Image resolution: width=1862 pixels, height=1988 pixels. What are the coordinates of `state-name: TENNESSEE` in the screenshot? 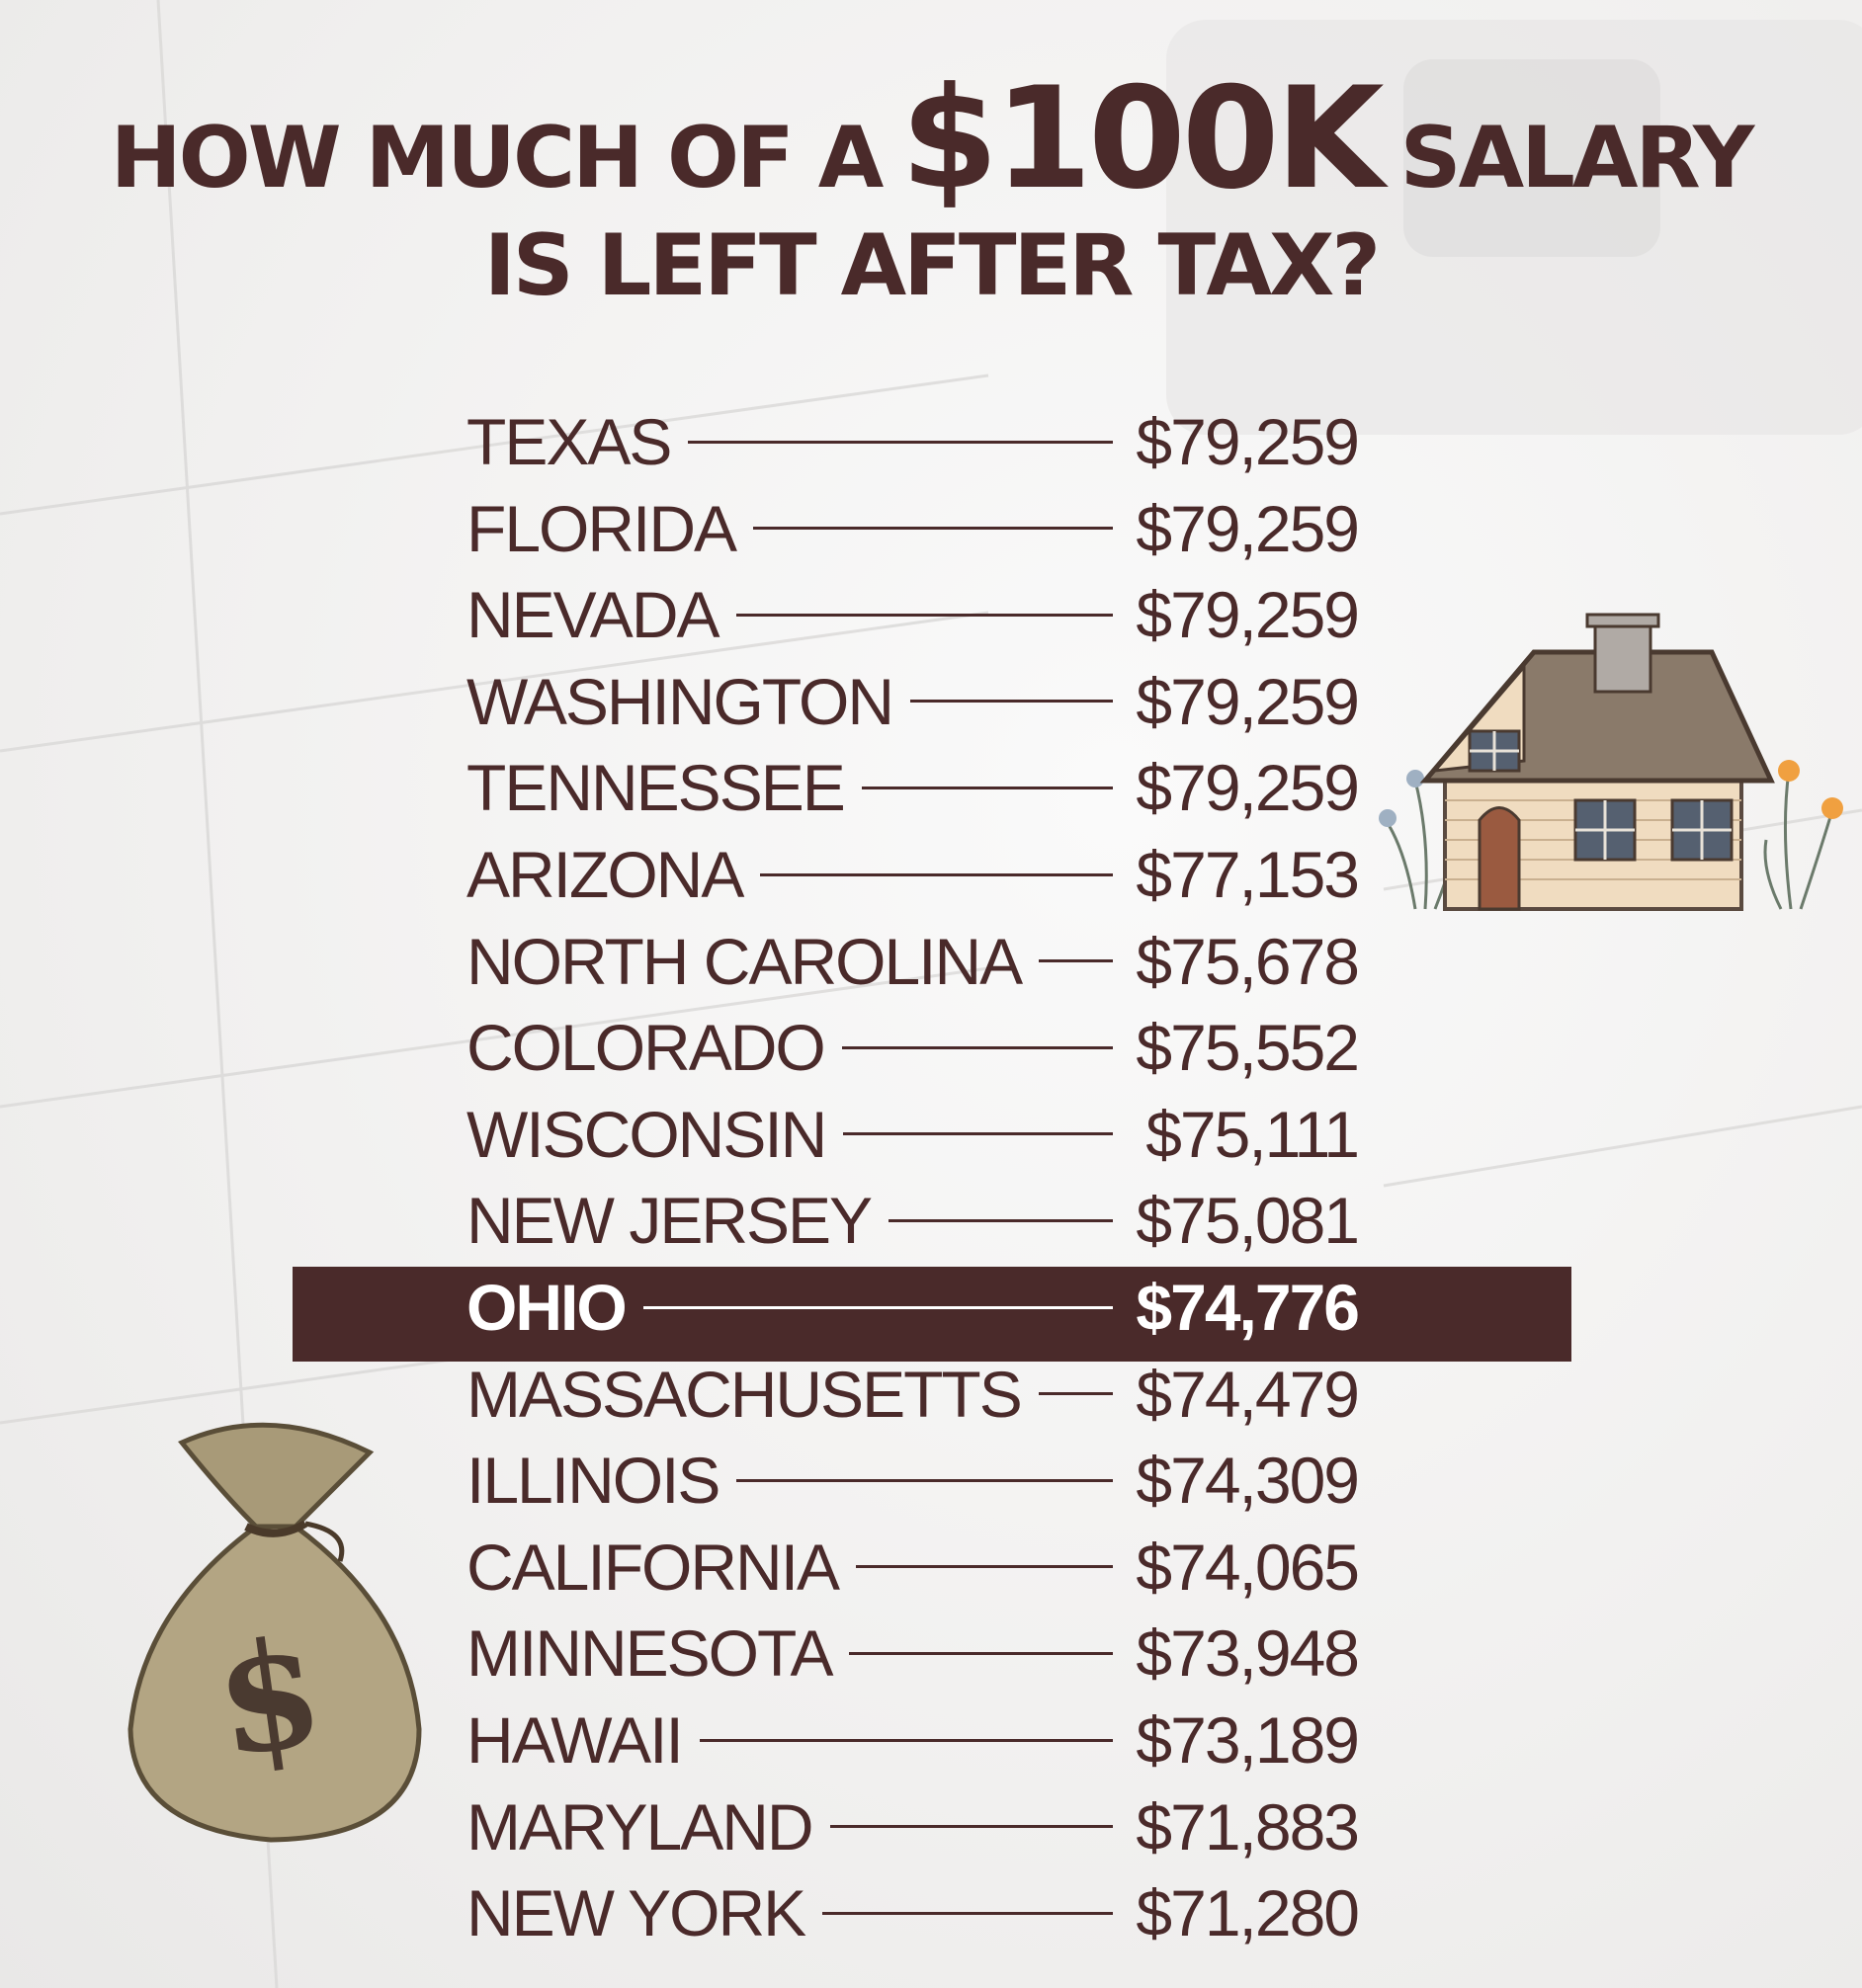 It's located at (656, 788).